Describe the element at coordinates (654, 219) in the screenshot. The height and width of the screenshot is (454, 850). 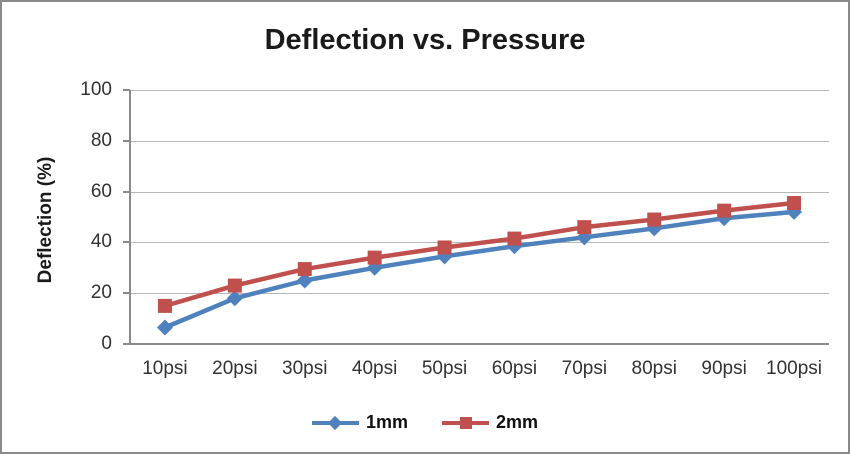
I see `square-marker-2mm-80psi` at that location.